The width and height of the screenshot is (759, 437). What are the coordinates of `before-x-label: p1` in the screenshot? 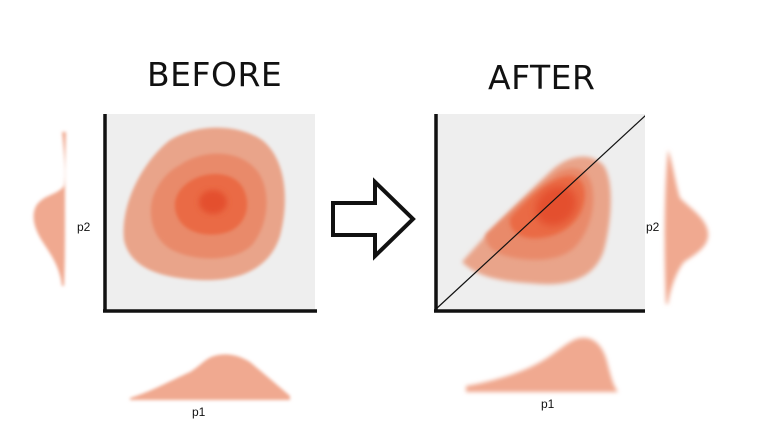 It's located at (199, 412).